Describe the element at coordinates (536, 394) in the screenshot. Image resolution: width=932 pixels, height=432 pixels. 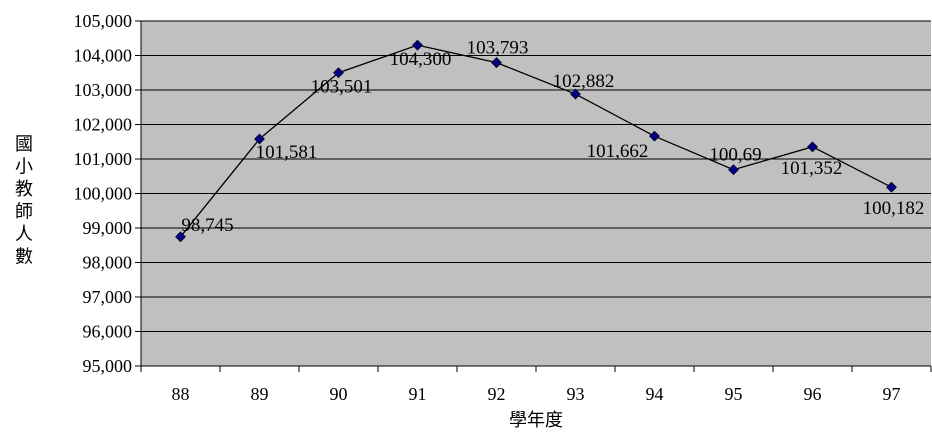
I see `x-tick-labels: 88 89 90 91 92 93 94 95 96 97` at that location.